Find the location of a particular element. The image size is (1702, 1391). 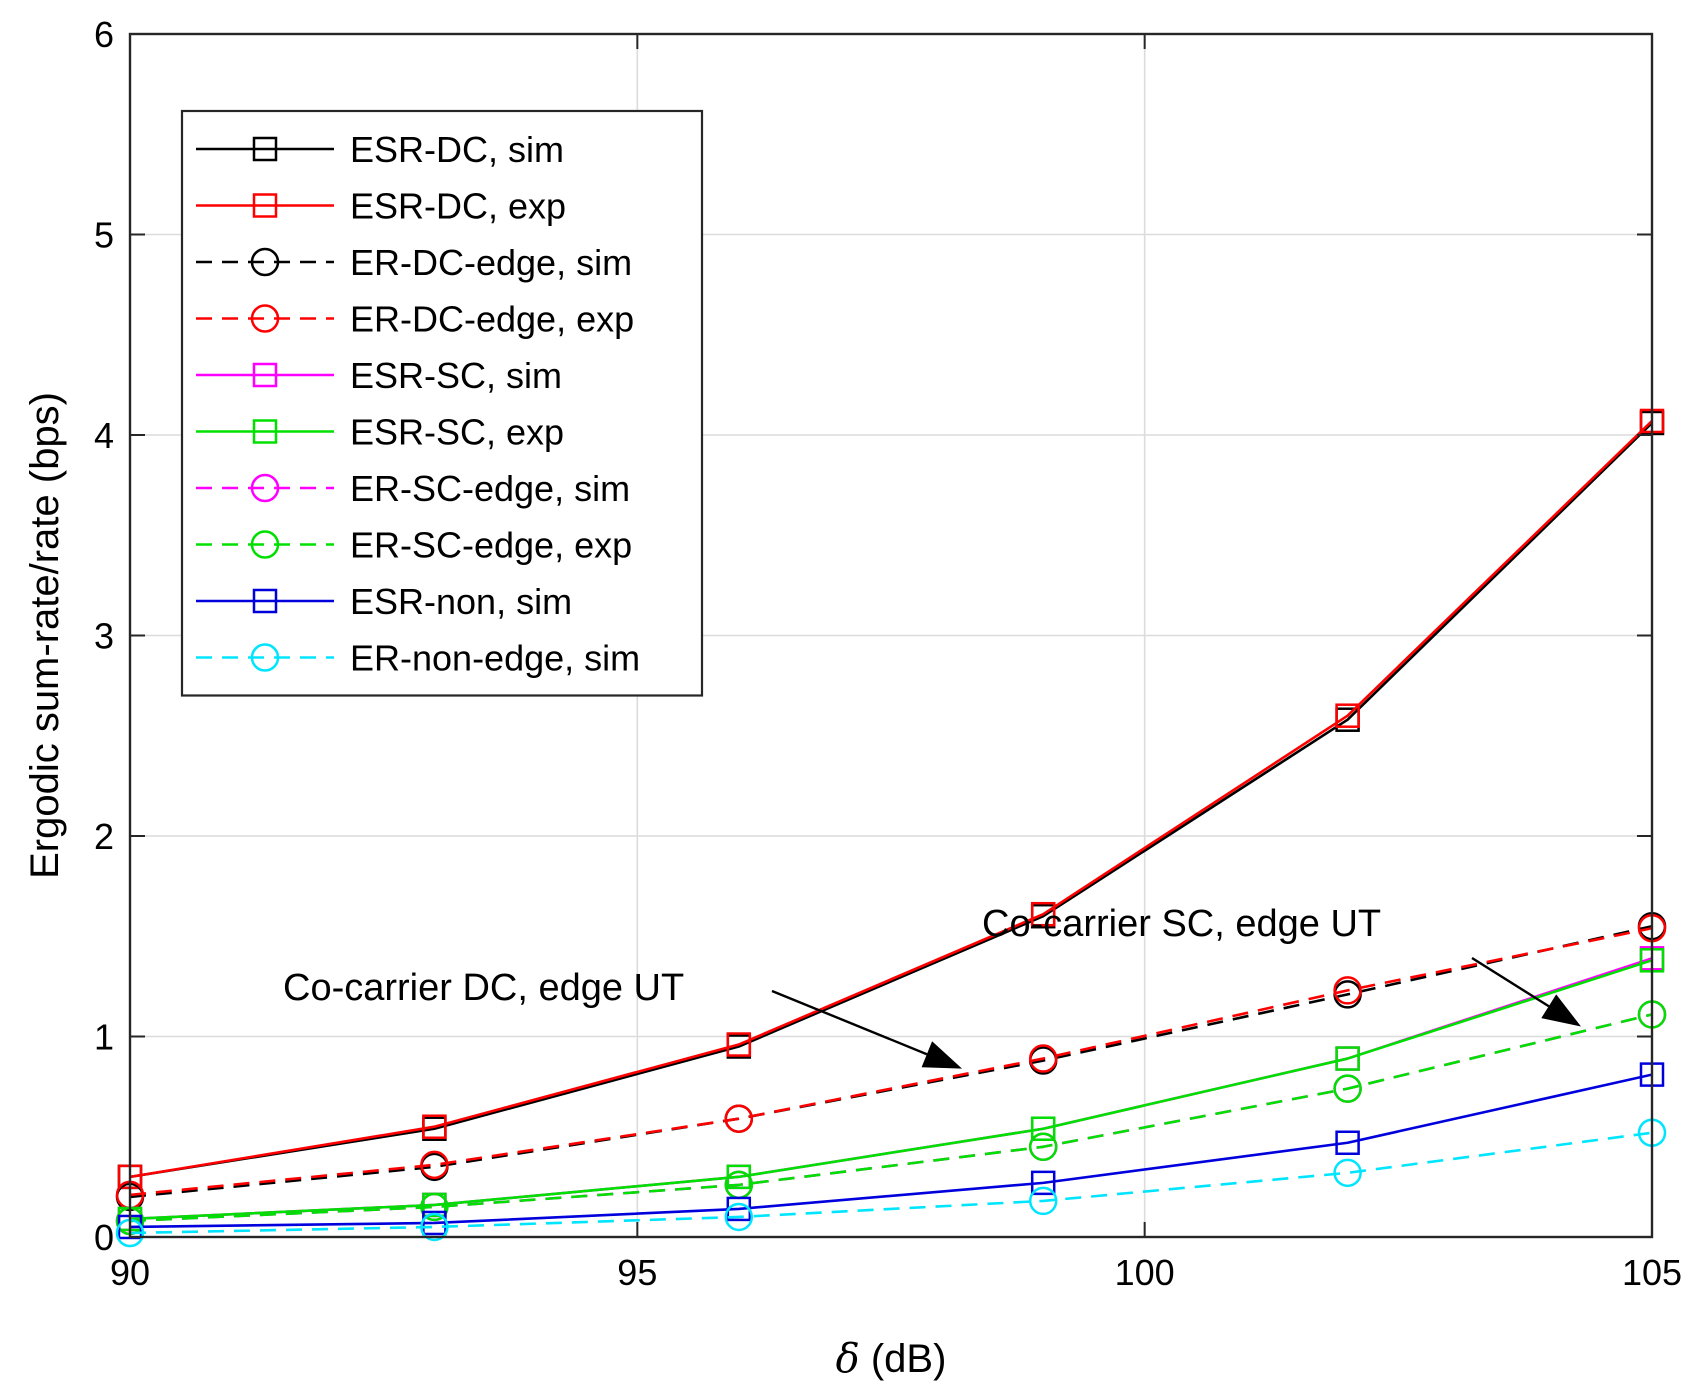

legend-entry-2: ER-DC-edge, sim is located at coordinates (414, 262).